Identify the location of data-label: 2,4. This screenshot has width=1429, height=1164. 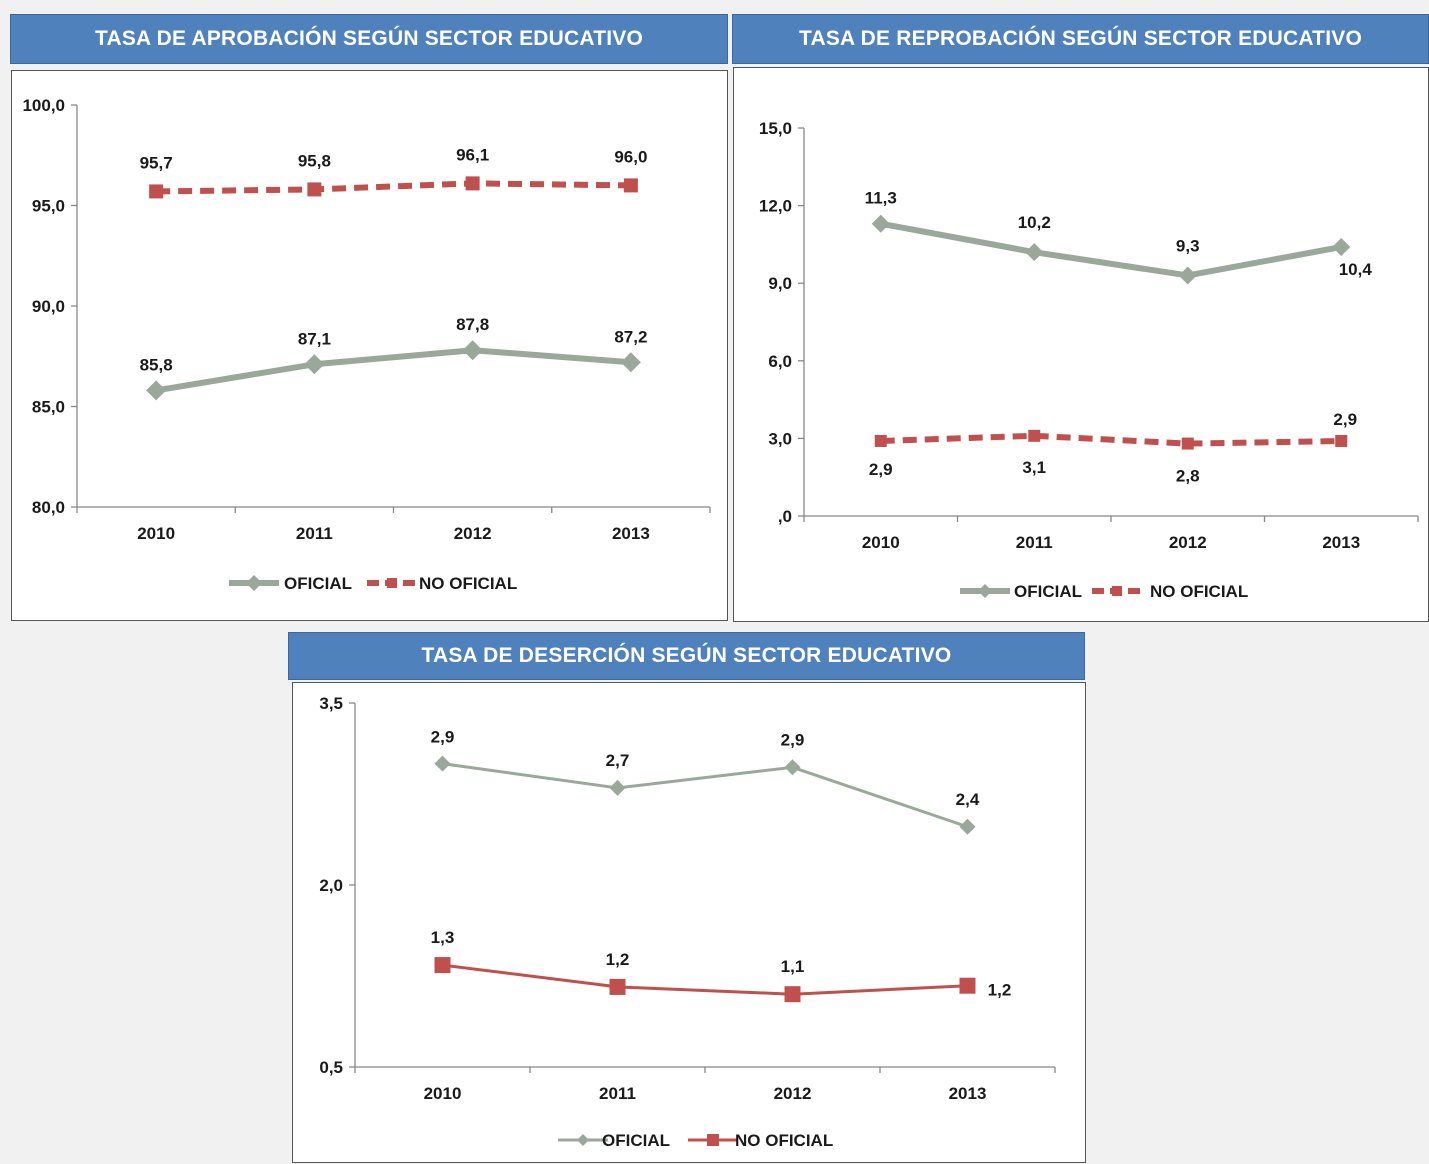
(968, 799).